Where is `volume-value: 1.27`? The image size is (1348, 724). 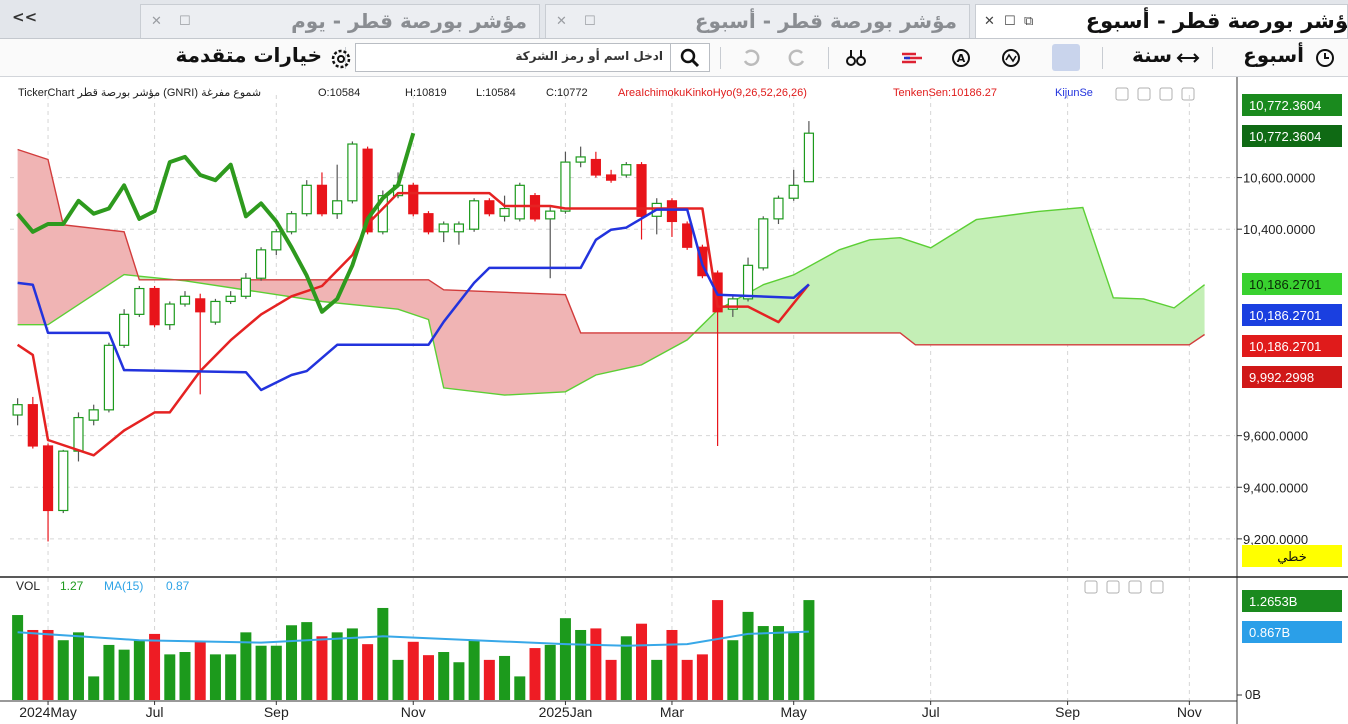 volume-value: 1.27 is located at coordinates (72, 586).